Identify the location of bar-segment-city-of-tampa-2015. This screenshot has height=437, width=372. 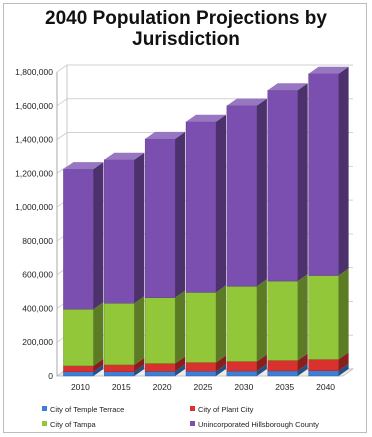
(119, 334).